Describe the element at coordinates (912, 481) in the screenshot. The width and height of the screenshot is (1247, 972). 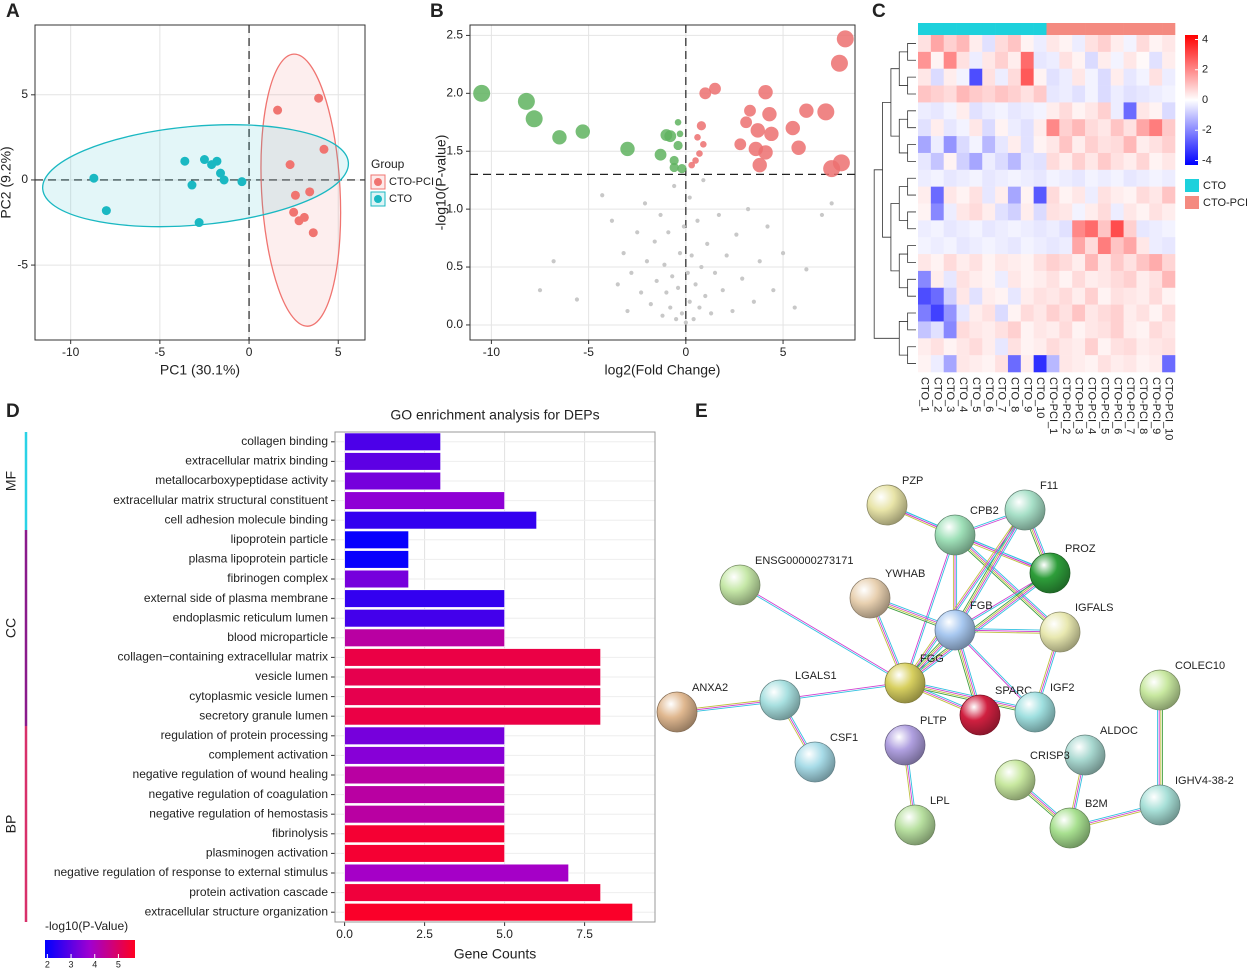
I see `node-label: PZP` at that location.